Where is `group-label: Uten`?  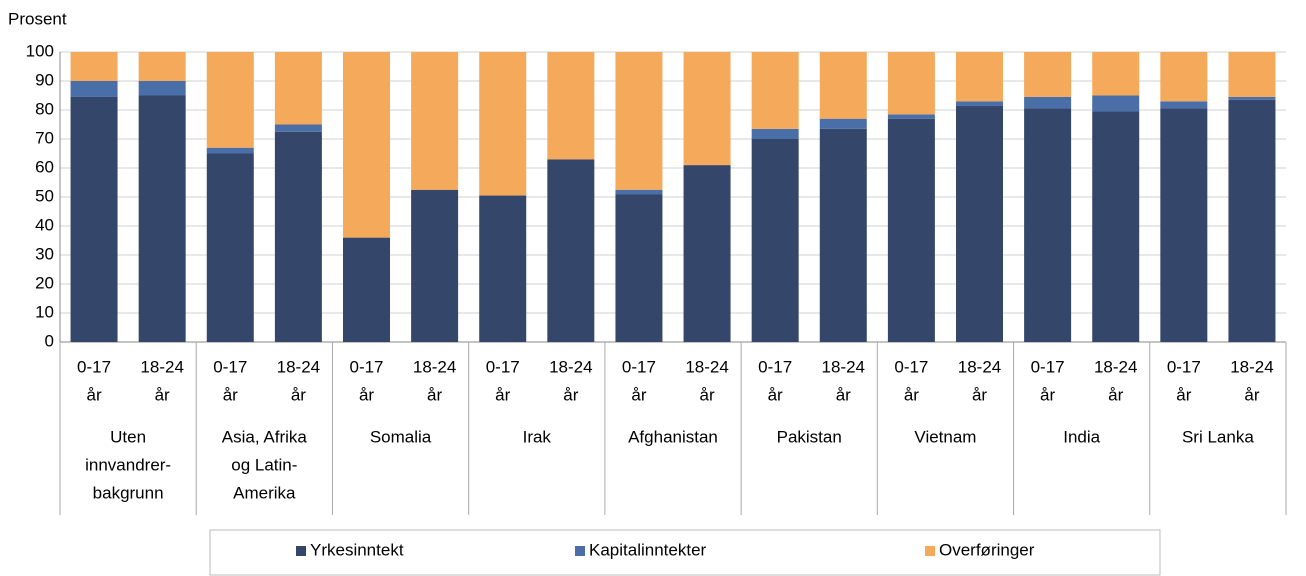
group-label: Uten is located at coordinates (128, 436).